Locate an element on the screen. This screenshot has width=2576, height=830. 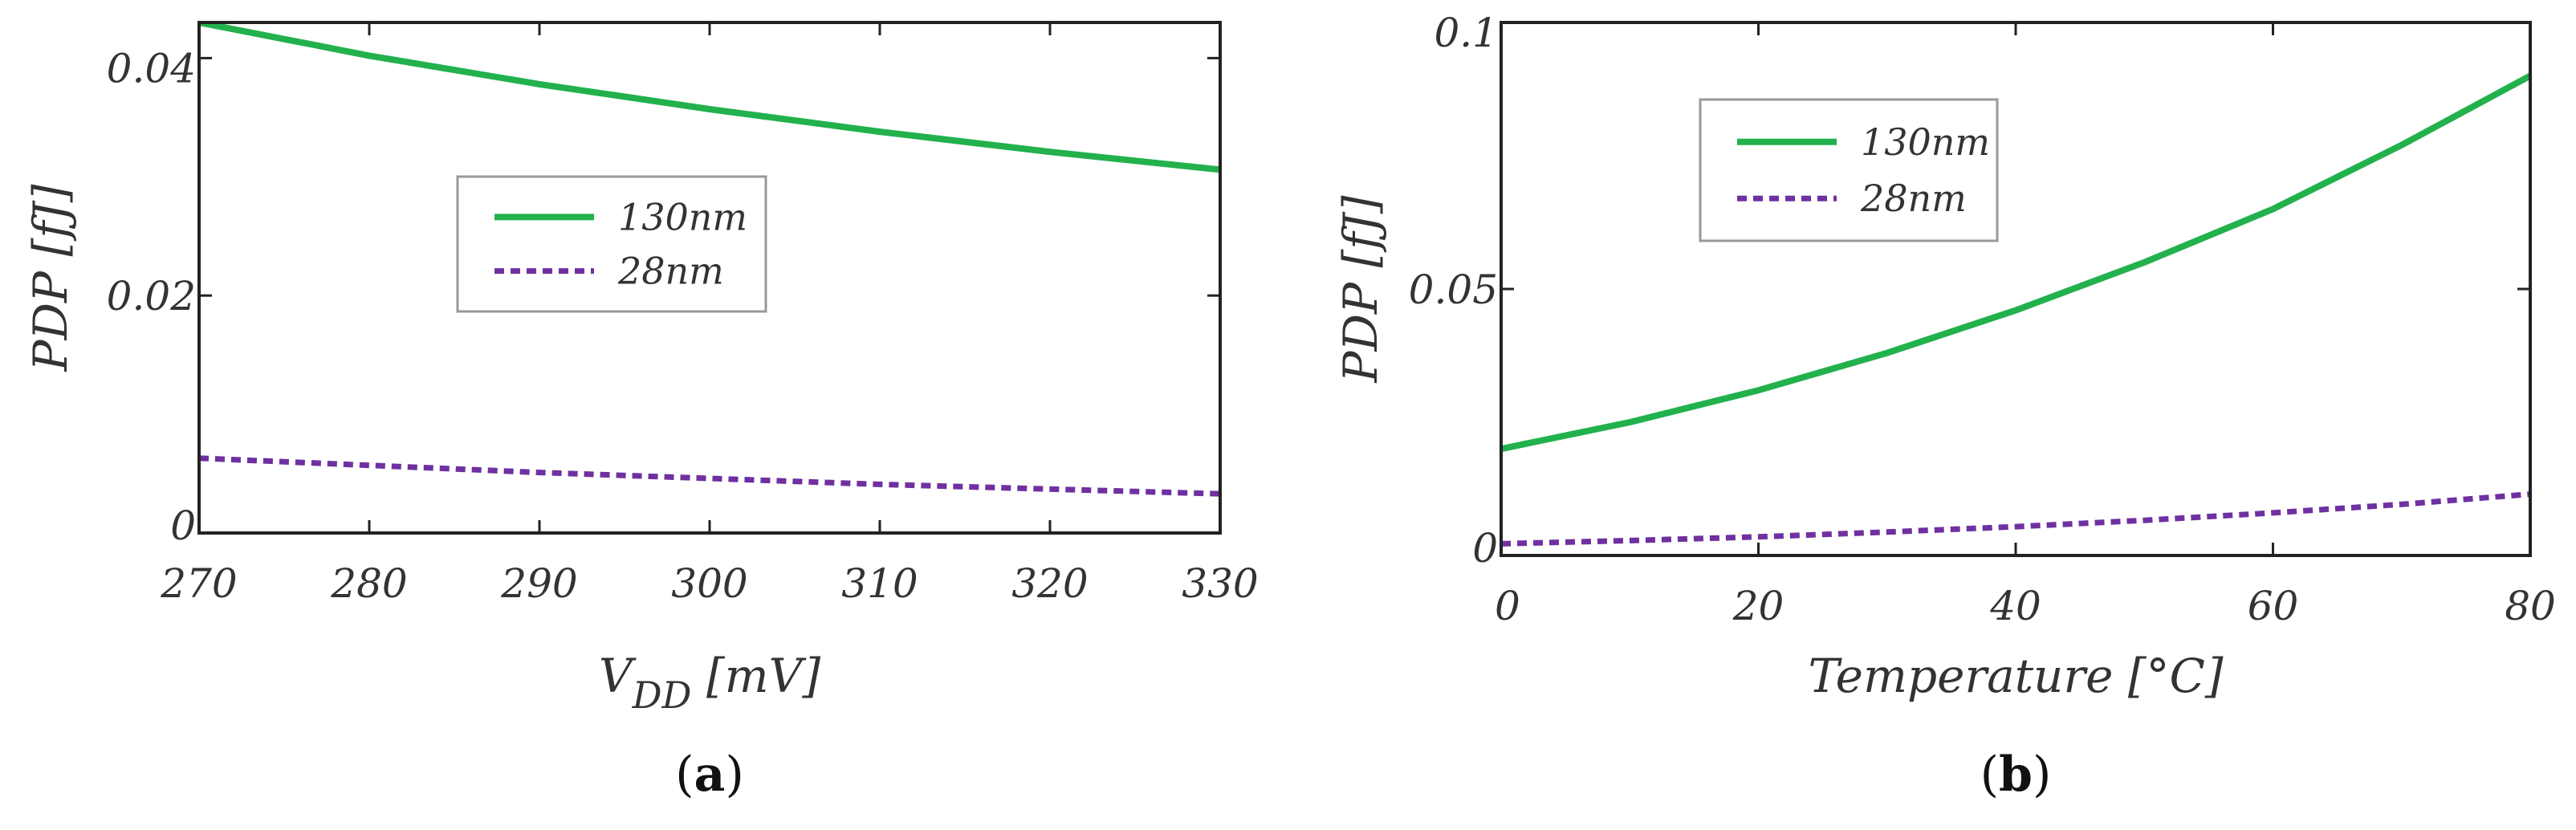
x-tick-label: 310 is located at coordinates (879, 583).